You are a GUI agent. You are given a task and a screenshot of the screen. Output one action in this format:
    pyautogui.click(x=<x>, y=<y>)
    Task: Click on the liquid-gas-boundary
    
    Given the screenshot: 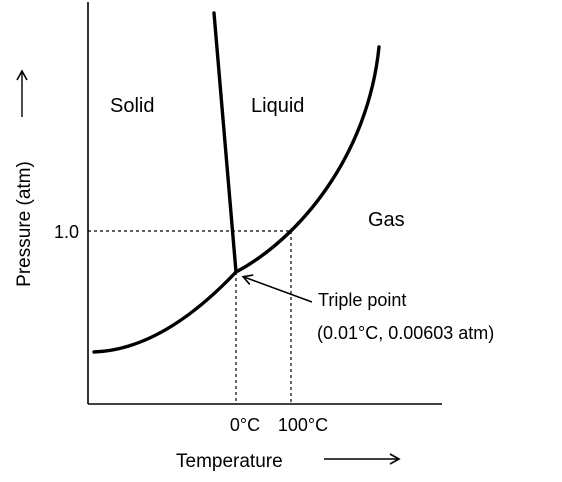 What is the action you would take?
    pyautogui.click(x=307, y=159)
    